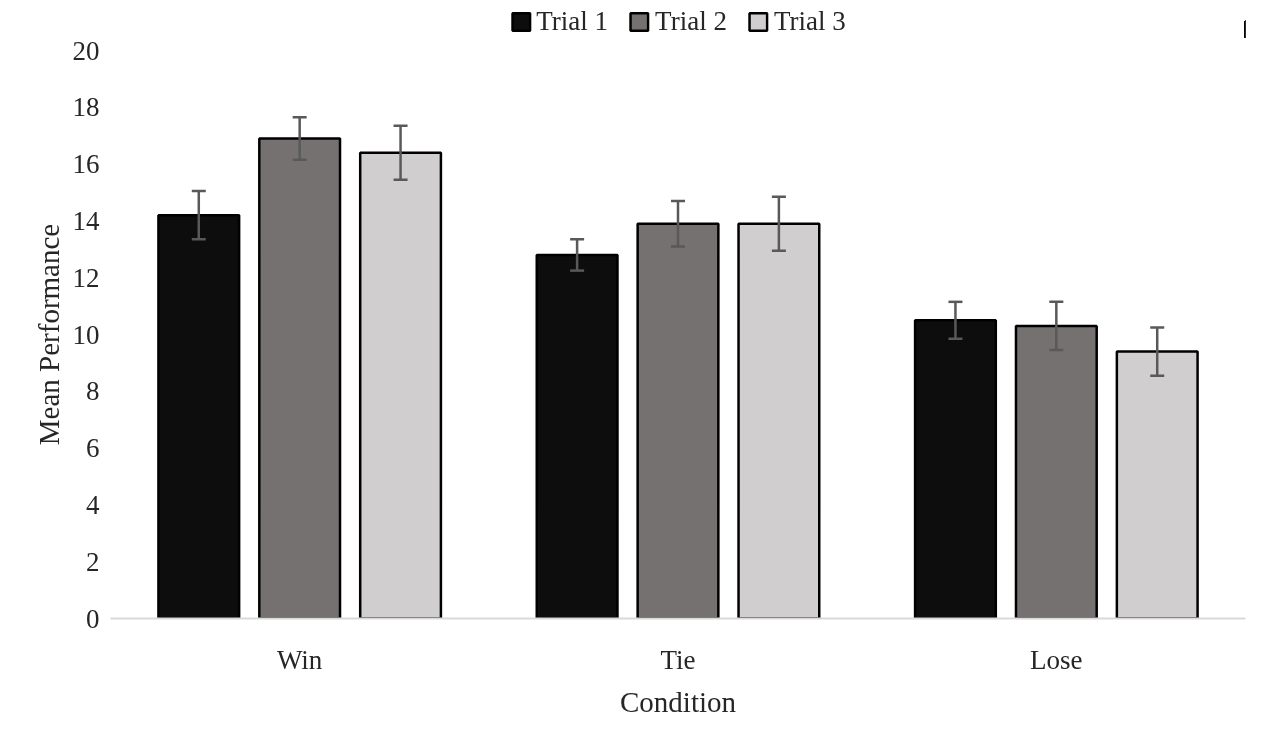  Describe the element at coordinates (678, 659) in the screenshot. I see `x-tick-label: Tie` at that location.